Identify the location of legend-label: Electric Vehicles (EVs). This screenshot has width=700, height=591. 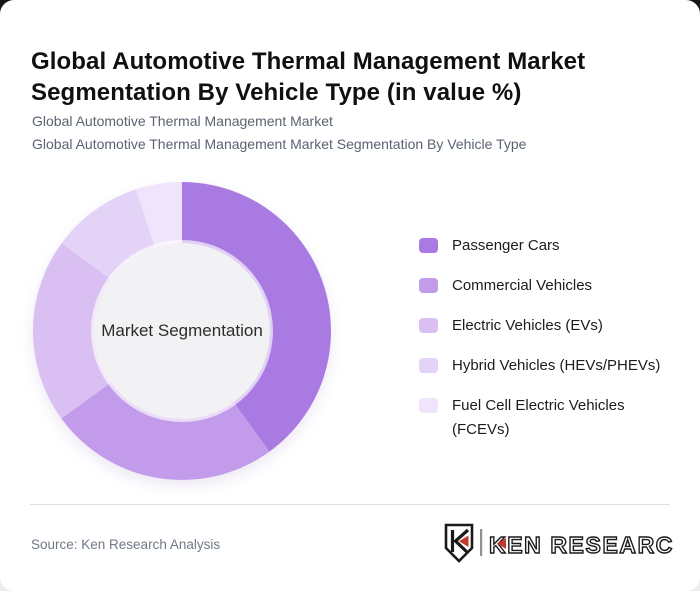
(527, 325).